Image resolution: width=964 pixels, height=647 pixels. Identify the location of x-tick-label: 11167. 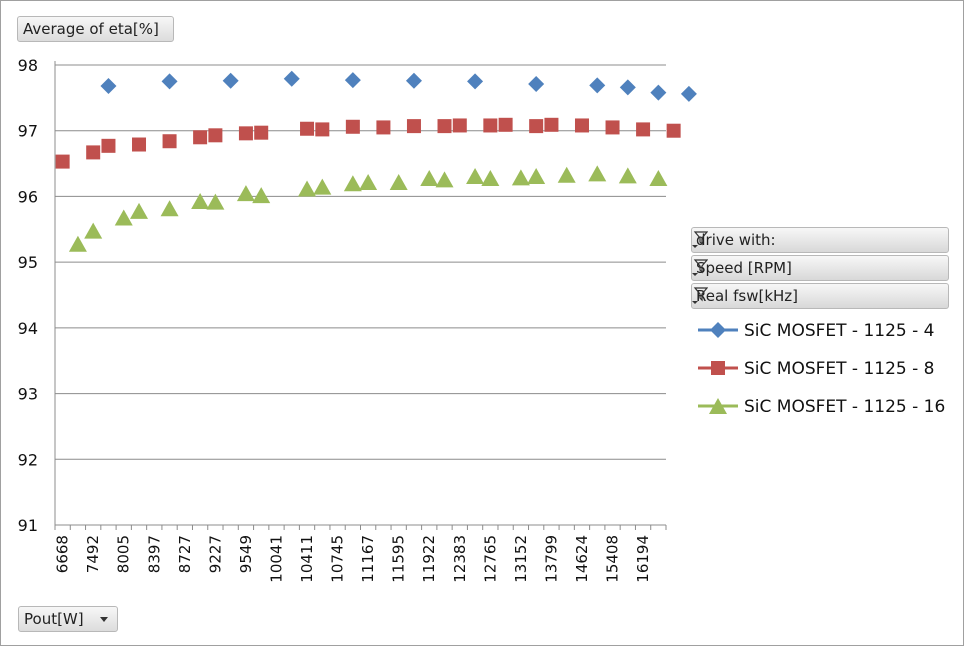
(368, 559).